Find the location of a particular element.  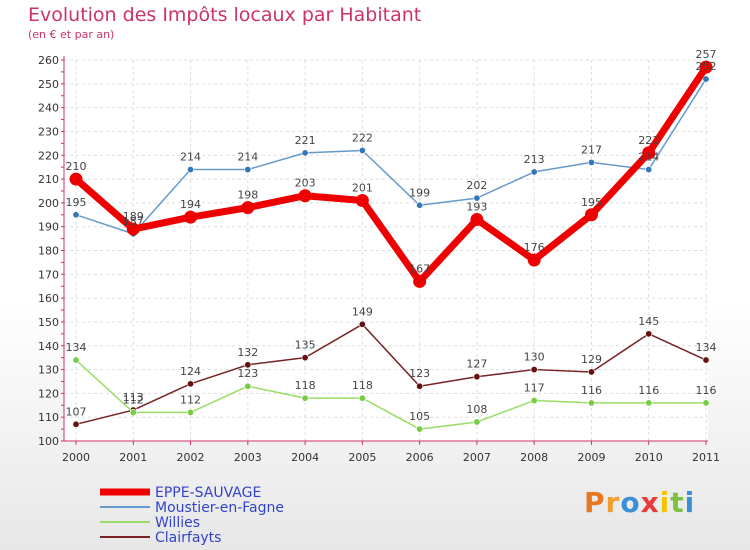

data-label: 149 is located at coordinates (362, 311).